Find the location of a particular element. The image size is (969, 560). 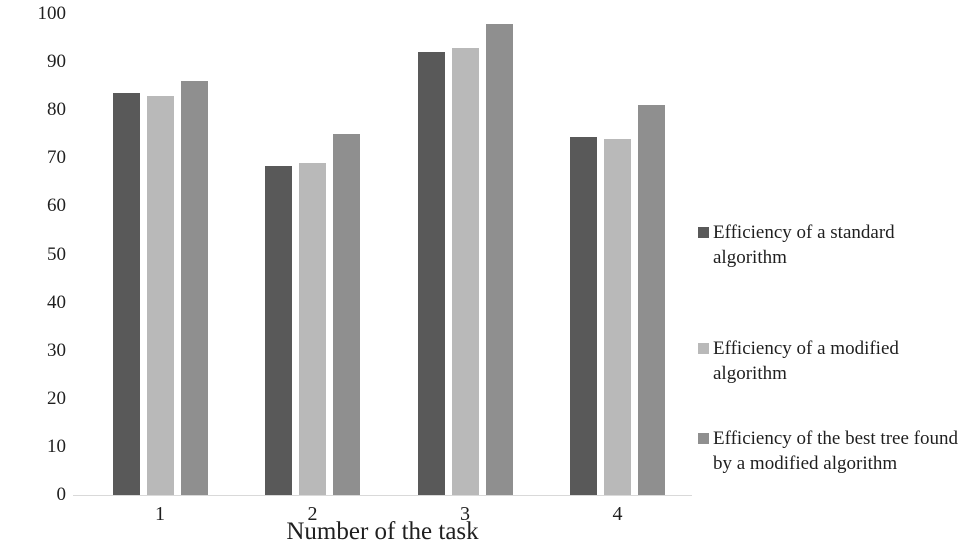

bar-task4-series1 is located at coordinates (583, 316).